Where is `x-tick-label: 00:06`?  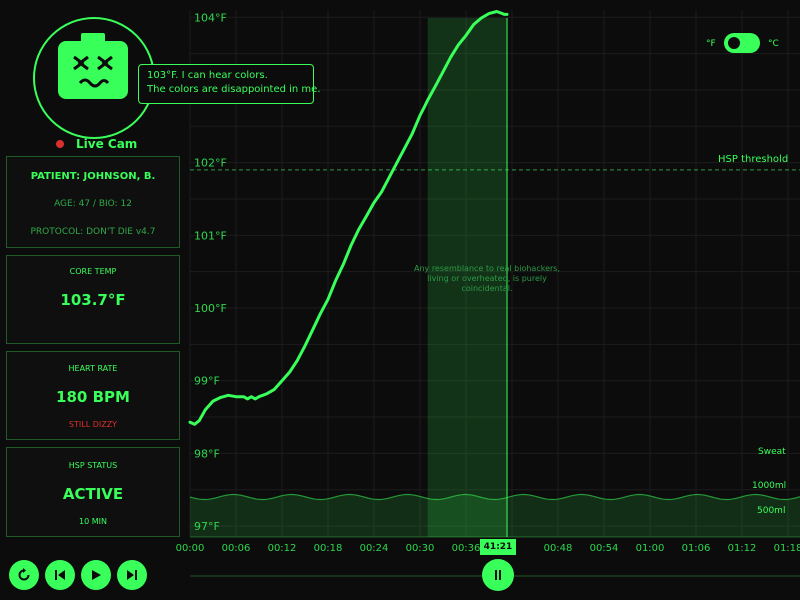
x-tick-label: 00:06 is located at coordinates (236, 548).